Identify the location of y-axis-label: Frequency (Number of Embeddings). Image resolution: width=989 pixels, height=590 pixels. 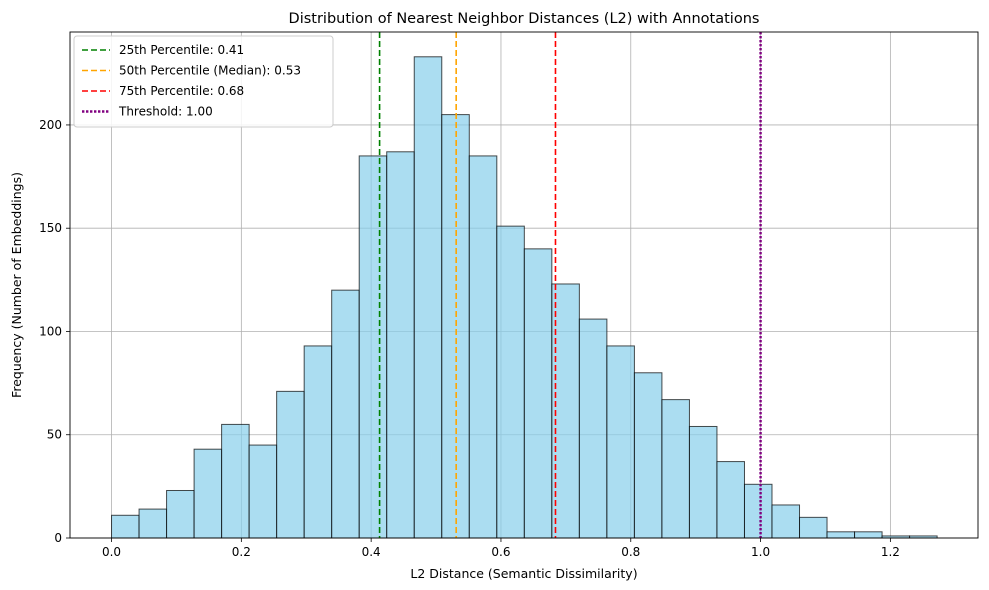
(16, 285).